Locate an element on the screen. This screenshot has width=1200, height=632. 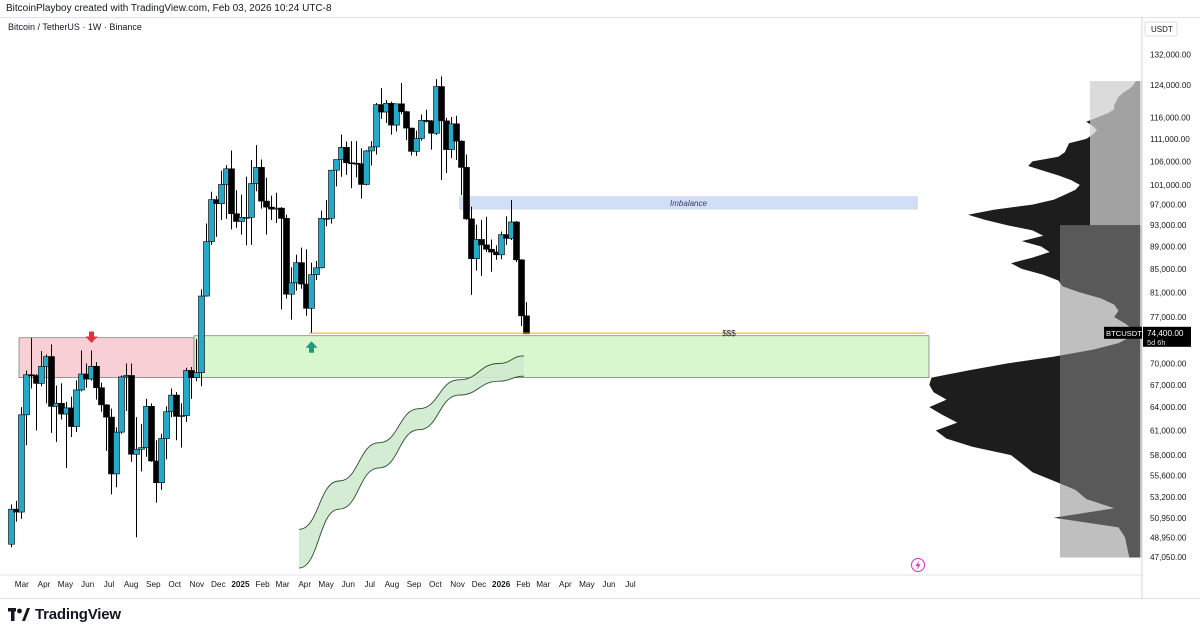
price-tick-label: 81,000.00 is located at coordinates (1168, 292).